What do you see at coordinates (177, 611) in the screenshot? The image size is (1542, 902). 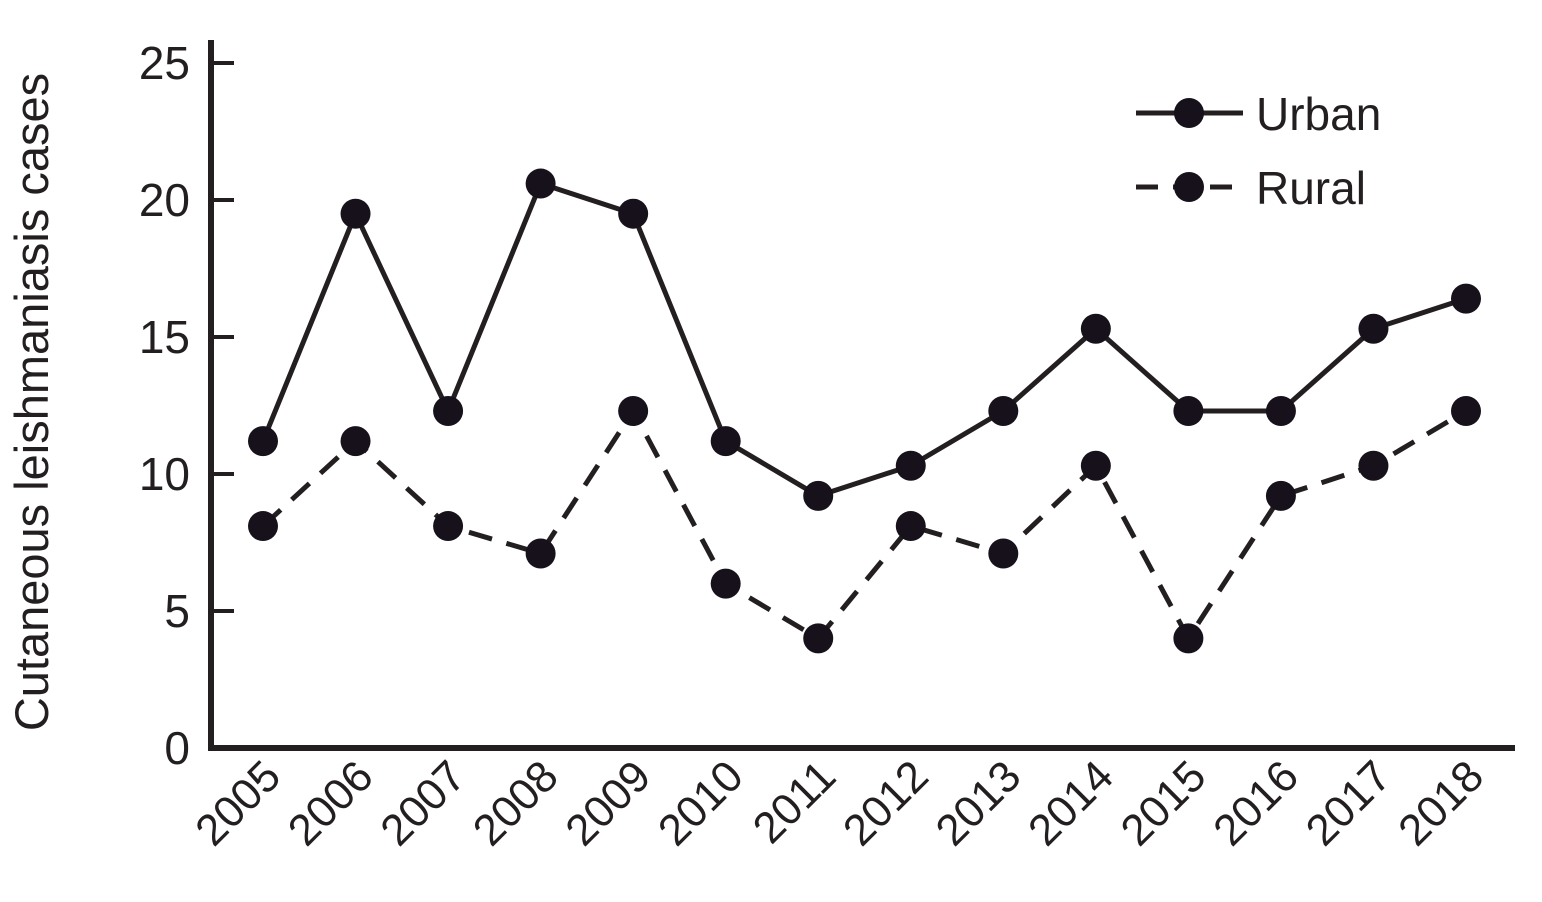 I see `y-tick-label-5: 5` at bounding box center [177, 611].